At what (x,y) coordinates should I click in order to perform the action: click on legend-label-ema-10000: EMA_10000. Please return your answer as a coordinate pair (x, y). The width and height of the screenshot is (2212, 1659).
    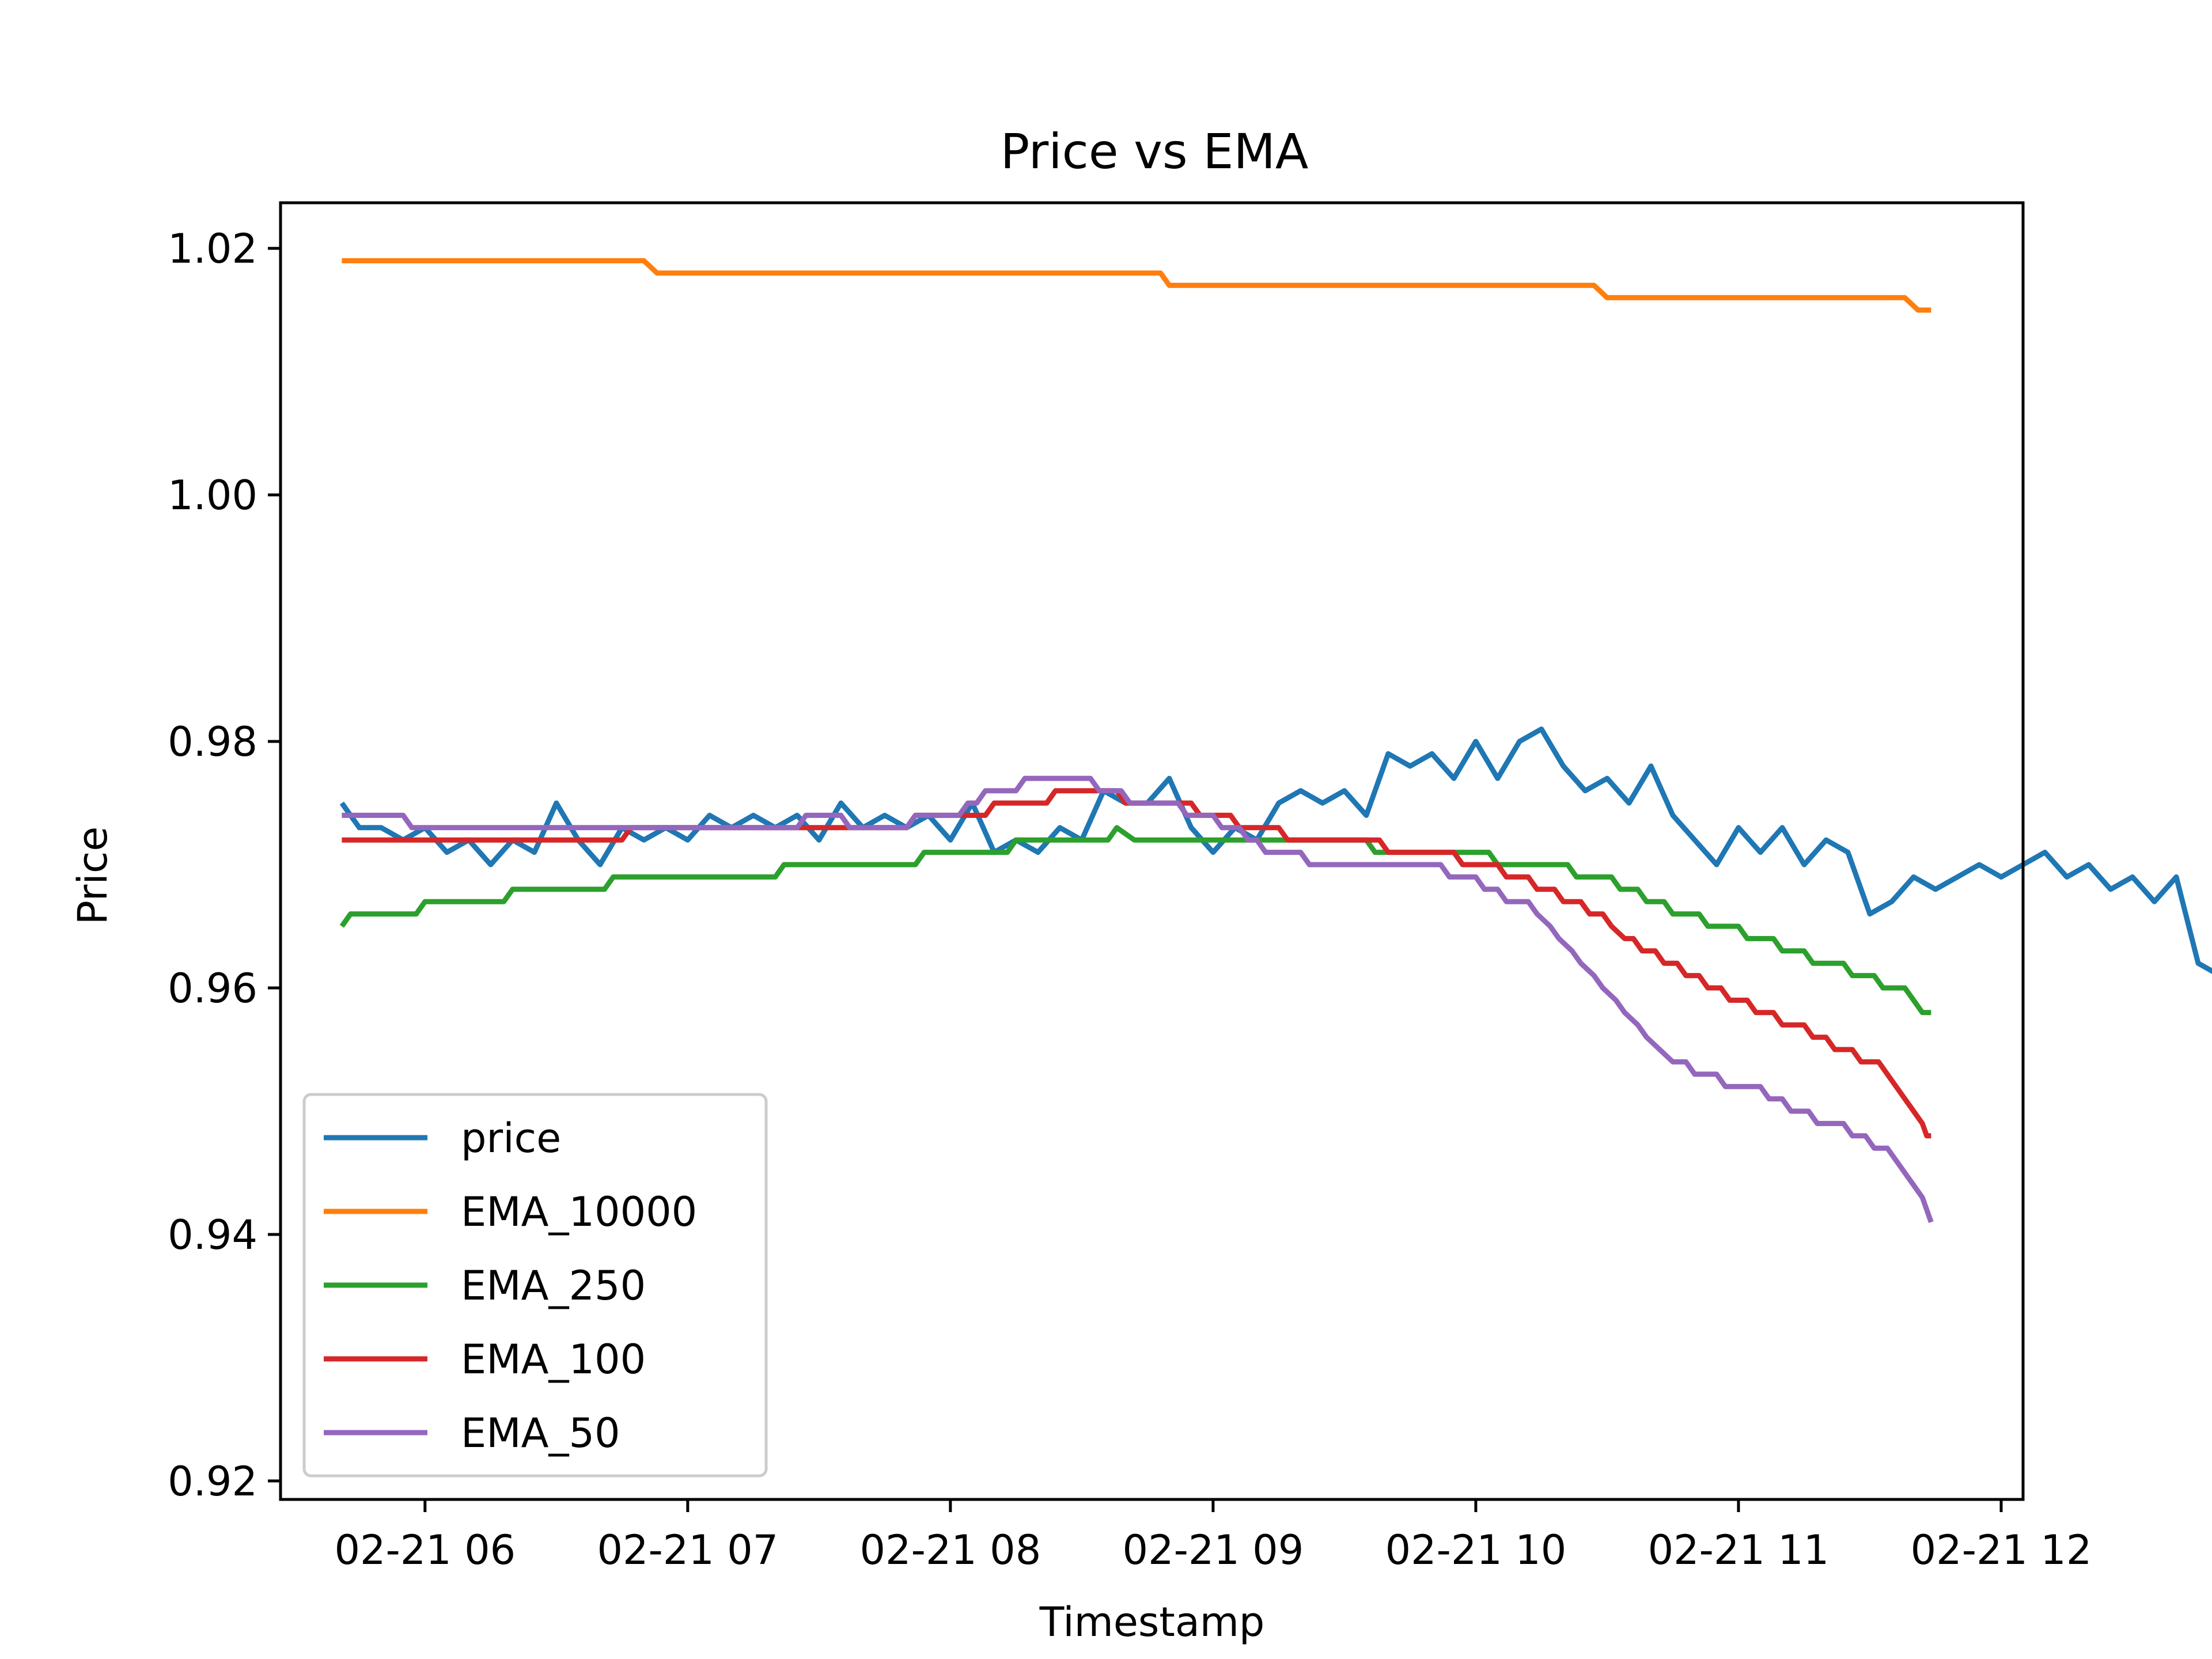
    Looking at the image, I should click on (579, 1212).